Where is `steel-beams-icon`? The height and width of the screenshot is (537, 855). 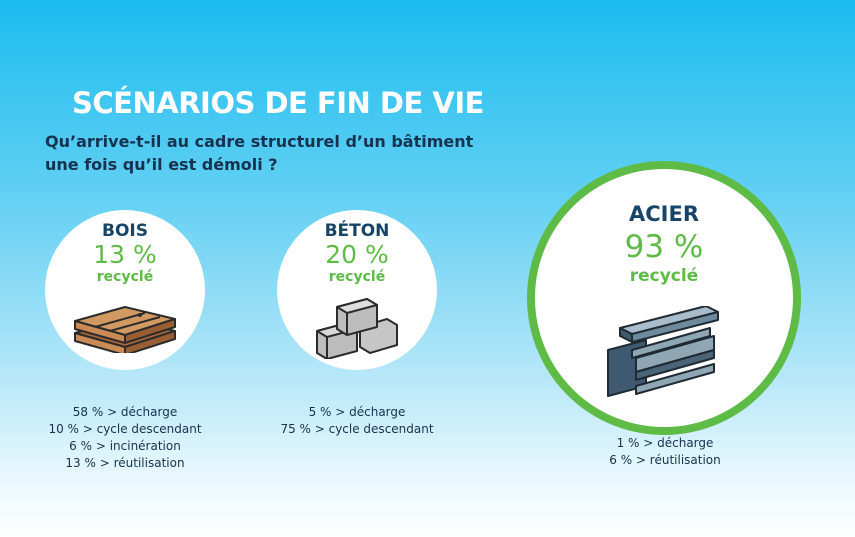 steel-beams-icon is located at coordinates (663, 351).